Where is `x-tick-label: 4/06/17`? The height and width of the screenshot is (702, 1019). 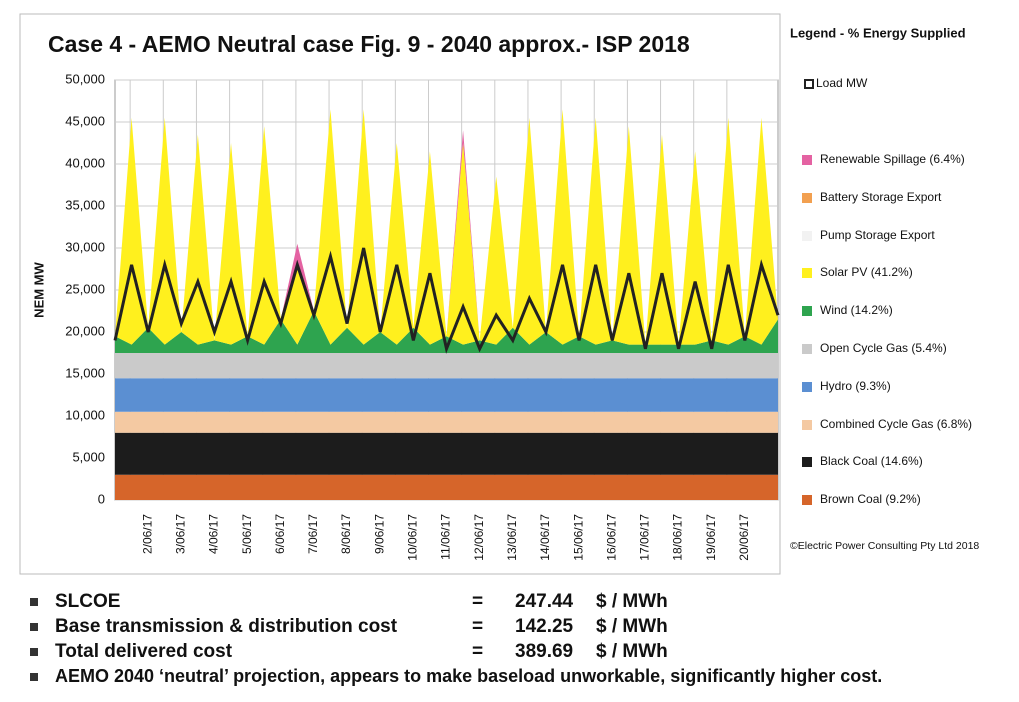 x-tick-label: 4/06/17 is located at coordinates (214, 534).